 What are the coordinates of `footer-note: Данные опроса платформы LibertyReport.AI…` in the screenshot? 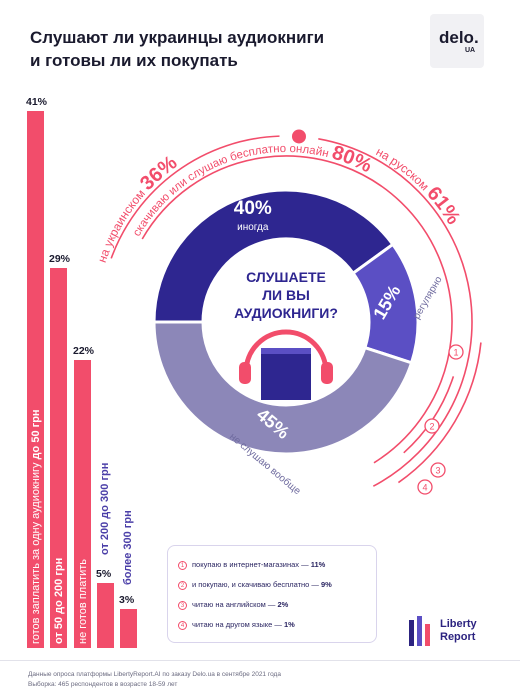 It's located at (154, 680).